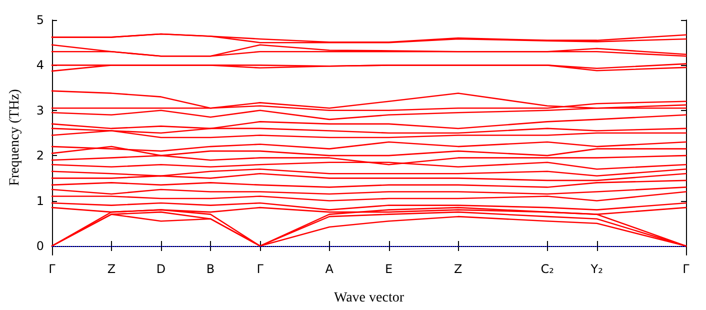  What do you see at coordinates (40, 110) in the screenshot?
I see `y-tick-label: 3` at bounding box center [40, 110].